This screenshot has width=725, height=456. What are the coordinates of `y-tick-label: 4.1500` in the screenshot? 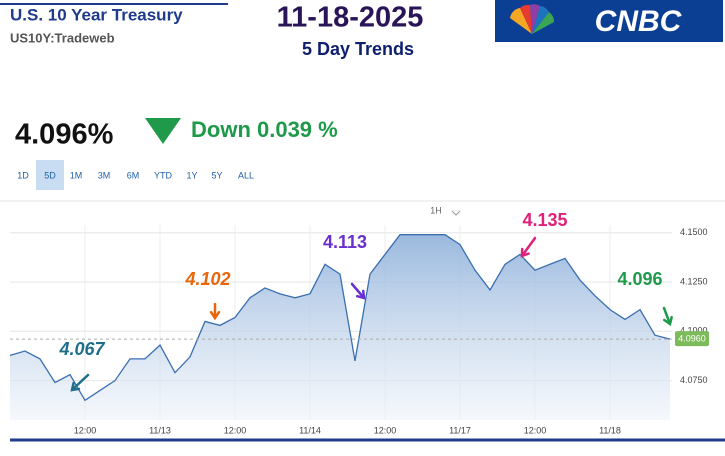 It's located at (694, 232).